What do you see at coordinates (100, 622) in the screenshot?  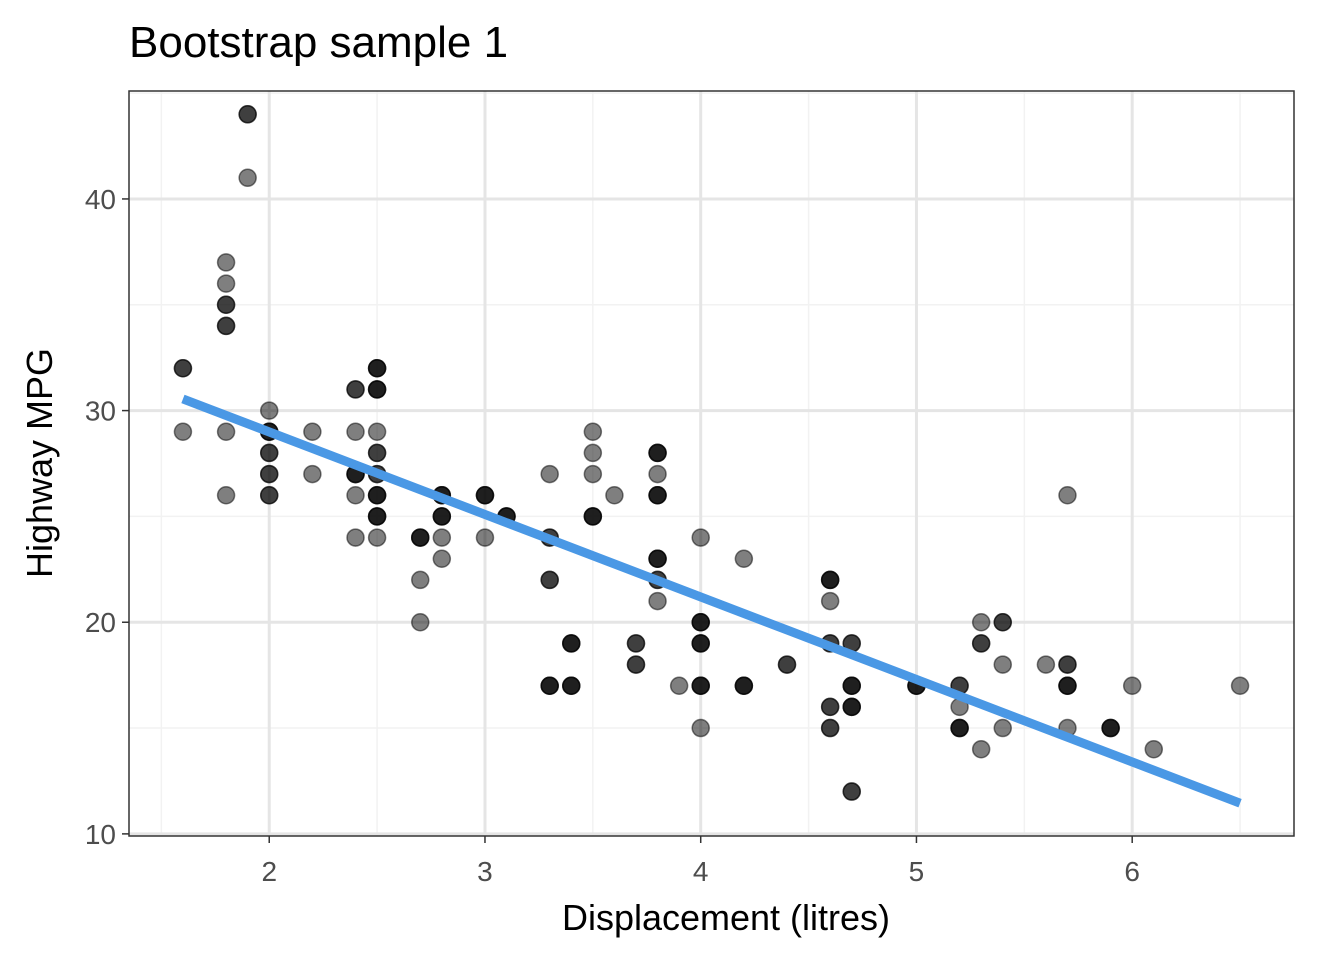 I see `y-tick-label: 20` at bounding box center [100, 622].